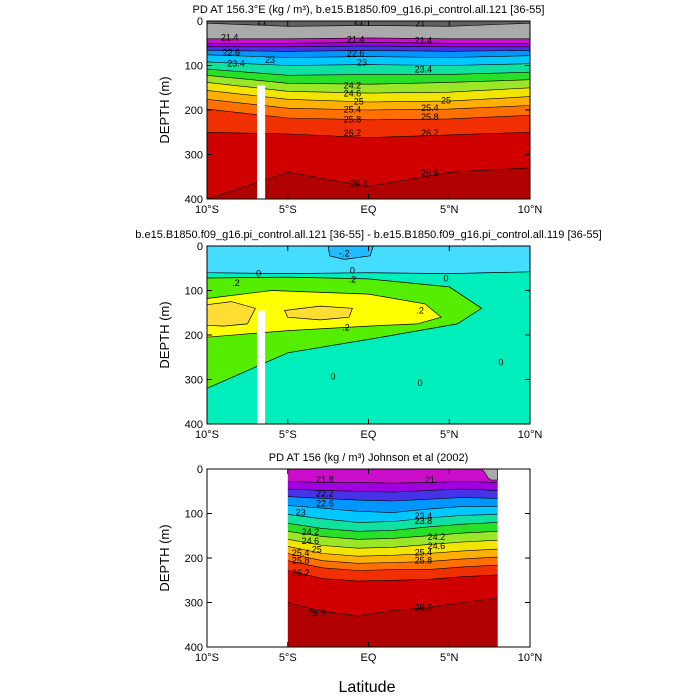  Describe the element at coordinates (311, 532) in the screenshot. I see `contour-label: 24.2` at that location.